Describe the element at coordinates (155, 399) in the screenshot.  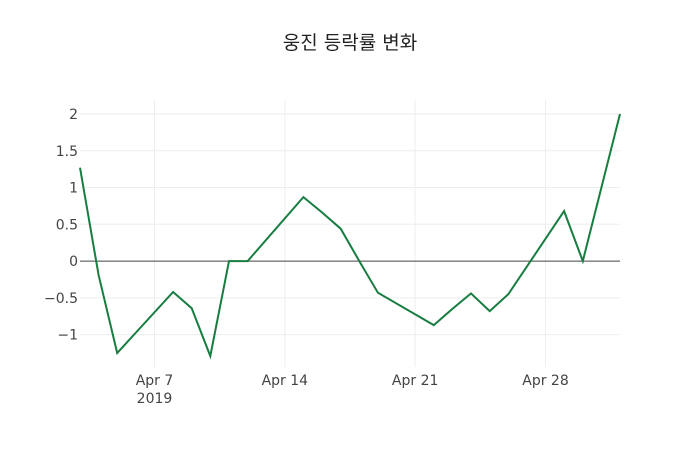
I see `x-tick-year-label: 2019` at that location.